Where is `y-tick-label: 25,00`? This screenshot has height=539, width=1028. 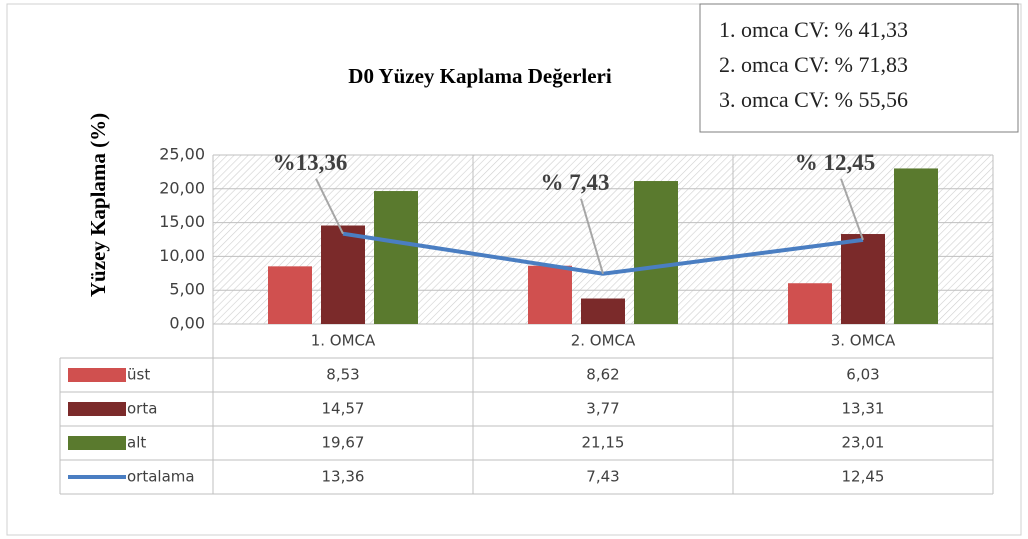
y-tick-label: 25,00 is located at coordinates (182, 154).